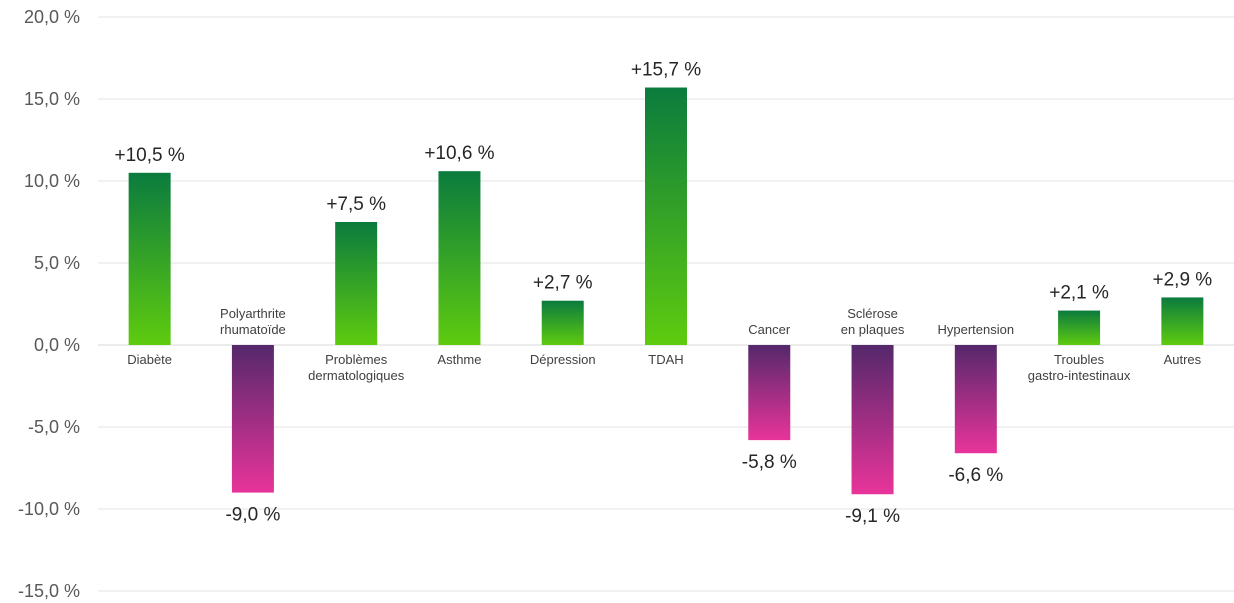 This screenshot has height=603, width=1234. What do you see at coordinates (49, 591) in the screenshot?
I see `y-tick-label: -15,0 %` at bounding box center [49, 591].